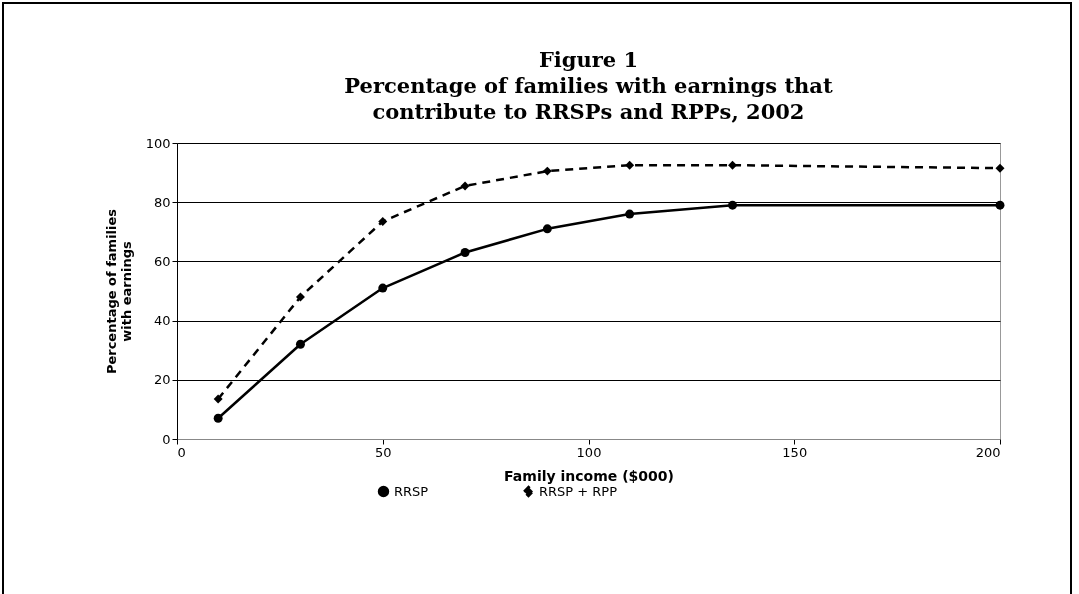 Image resolution: width=1079 pixels, height=594 pixels. Describe the element at coordinates (166, 439) in the screenshot. I see `y-tick-label: 0` at that location.